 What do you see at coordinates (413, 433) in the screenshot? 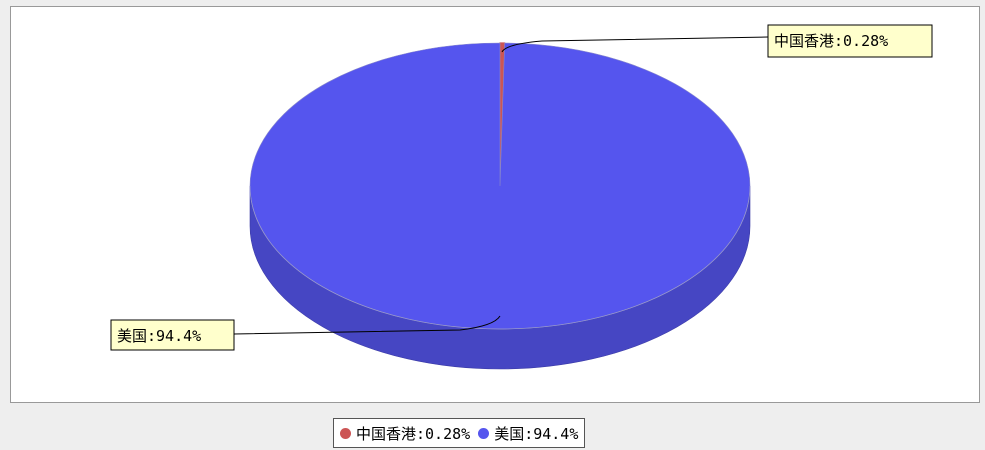
I see `legend-label-hong-kong: 中国香港:0.28%` at bounding box center [413, 433].